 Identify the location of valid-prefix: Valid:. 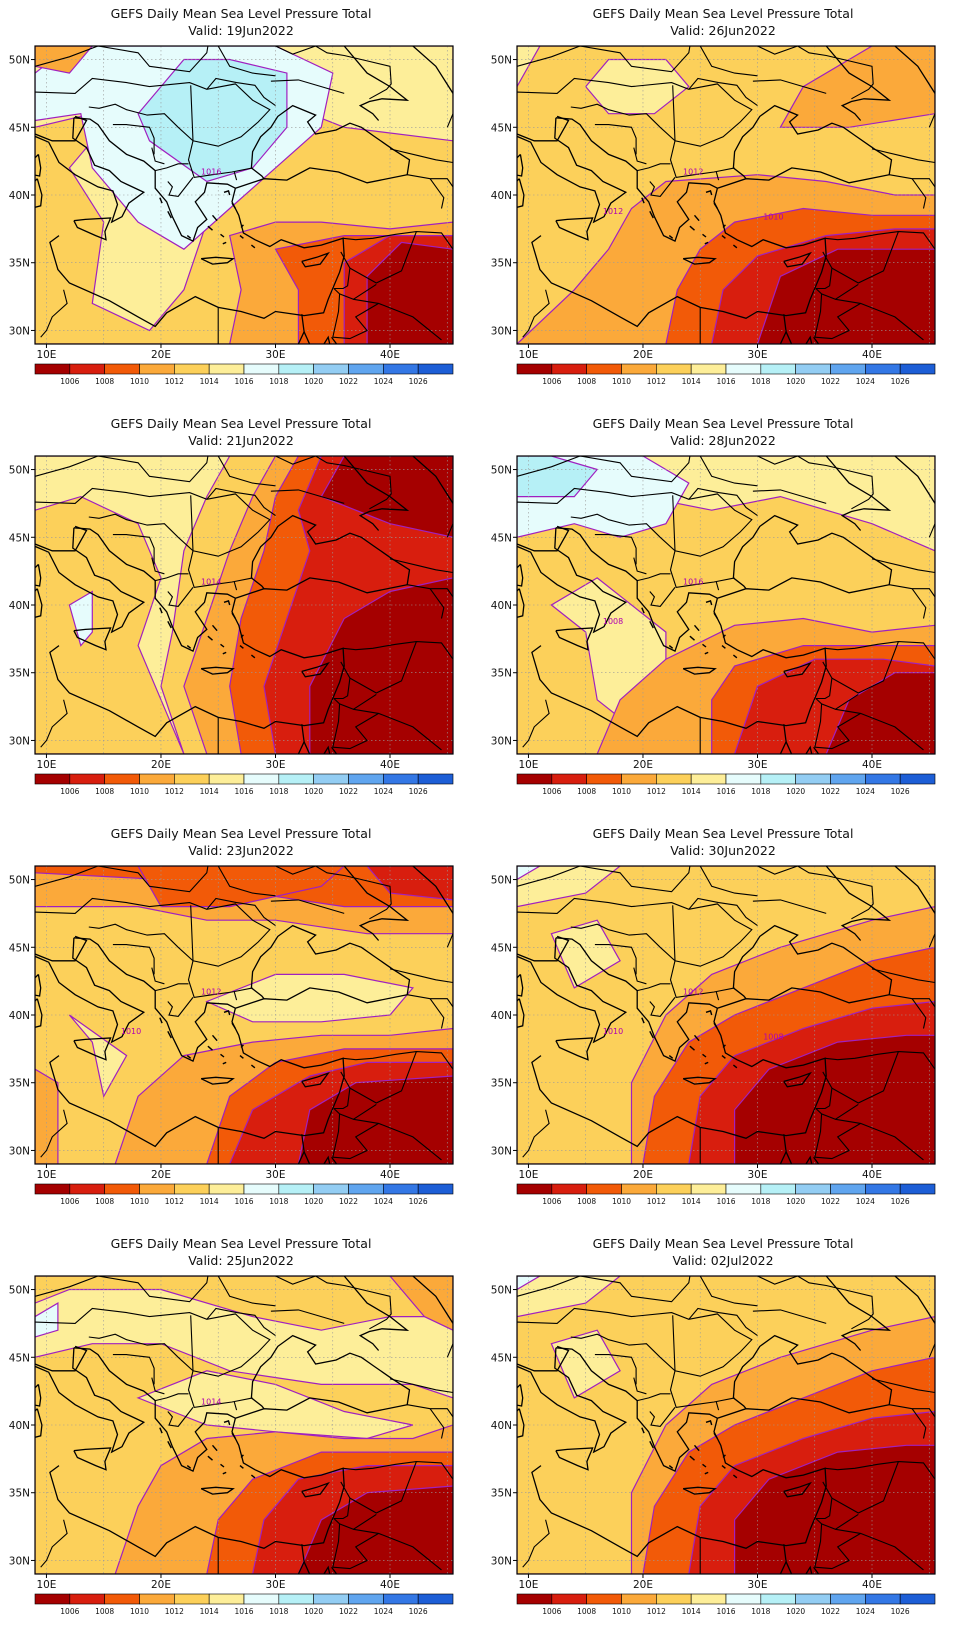
(207, 850).